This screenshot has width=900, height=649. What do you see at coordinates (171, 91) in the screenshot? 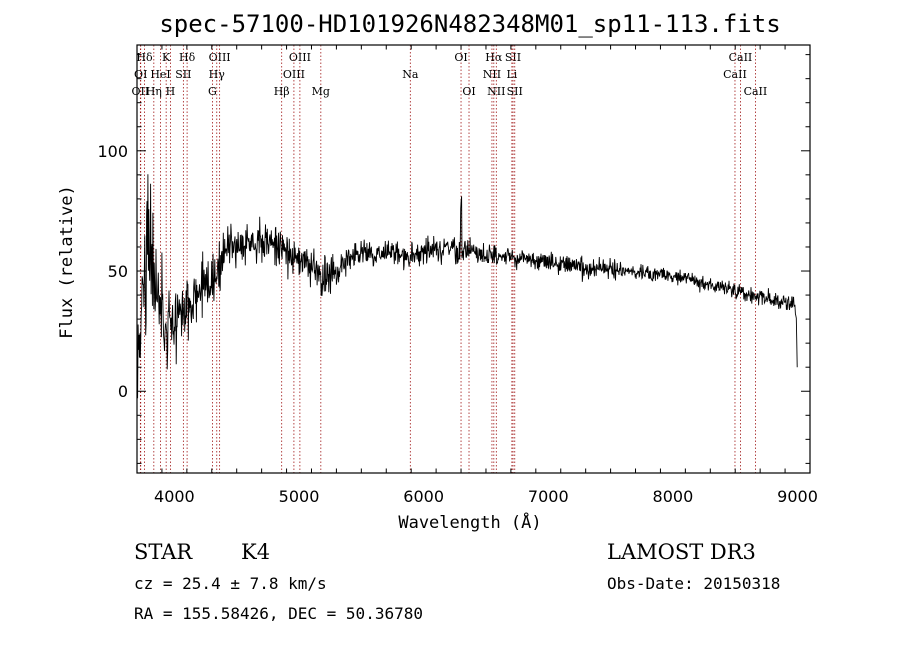
I see `spectral-line-label: H` at bounding box center [171, 91].